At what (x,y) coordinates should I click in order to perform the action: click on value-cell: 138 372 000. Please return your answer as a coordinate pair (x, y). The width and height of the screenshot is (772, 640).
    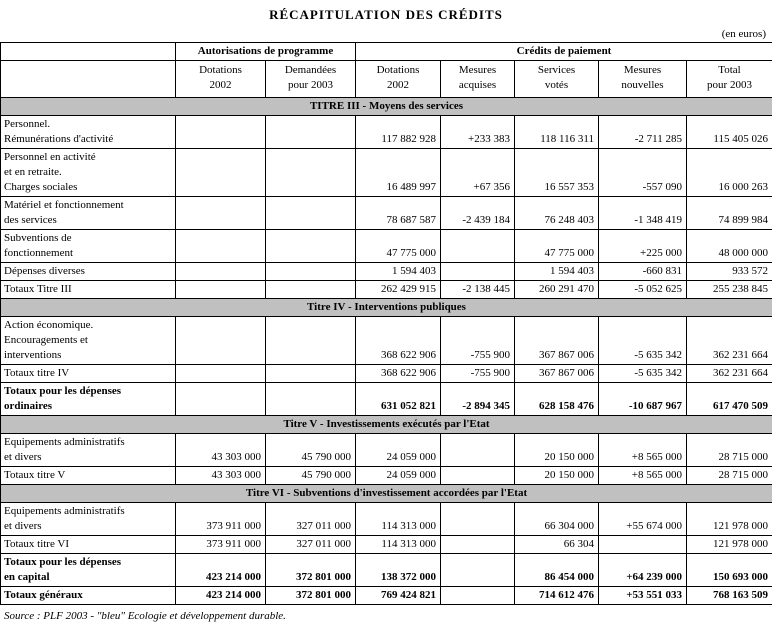
    Looking at the image, I should click on (398, 570).